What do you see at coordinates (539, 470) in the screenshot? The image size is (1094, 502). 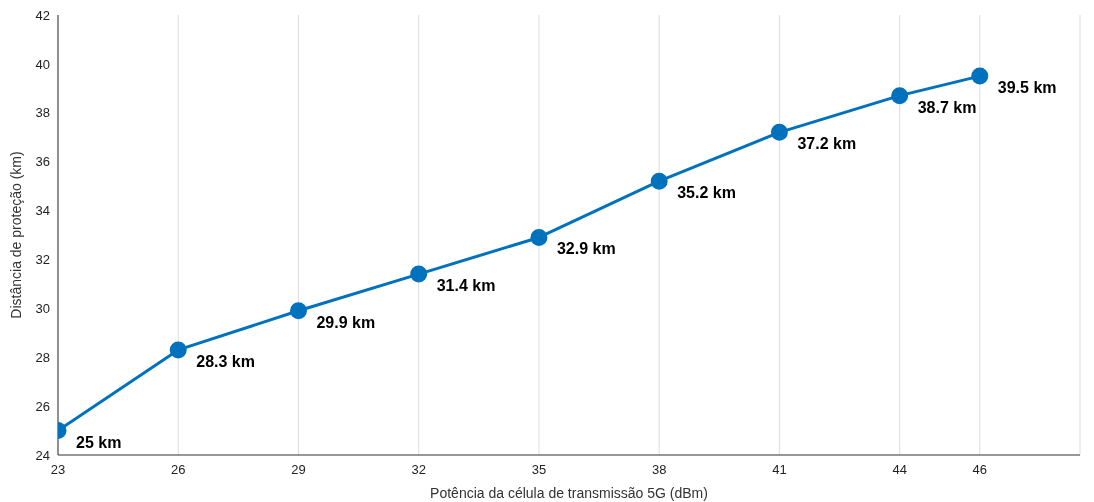 I see `x-tick-label: 35` at bounding box center [539, 470].